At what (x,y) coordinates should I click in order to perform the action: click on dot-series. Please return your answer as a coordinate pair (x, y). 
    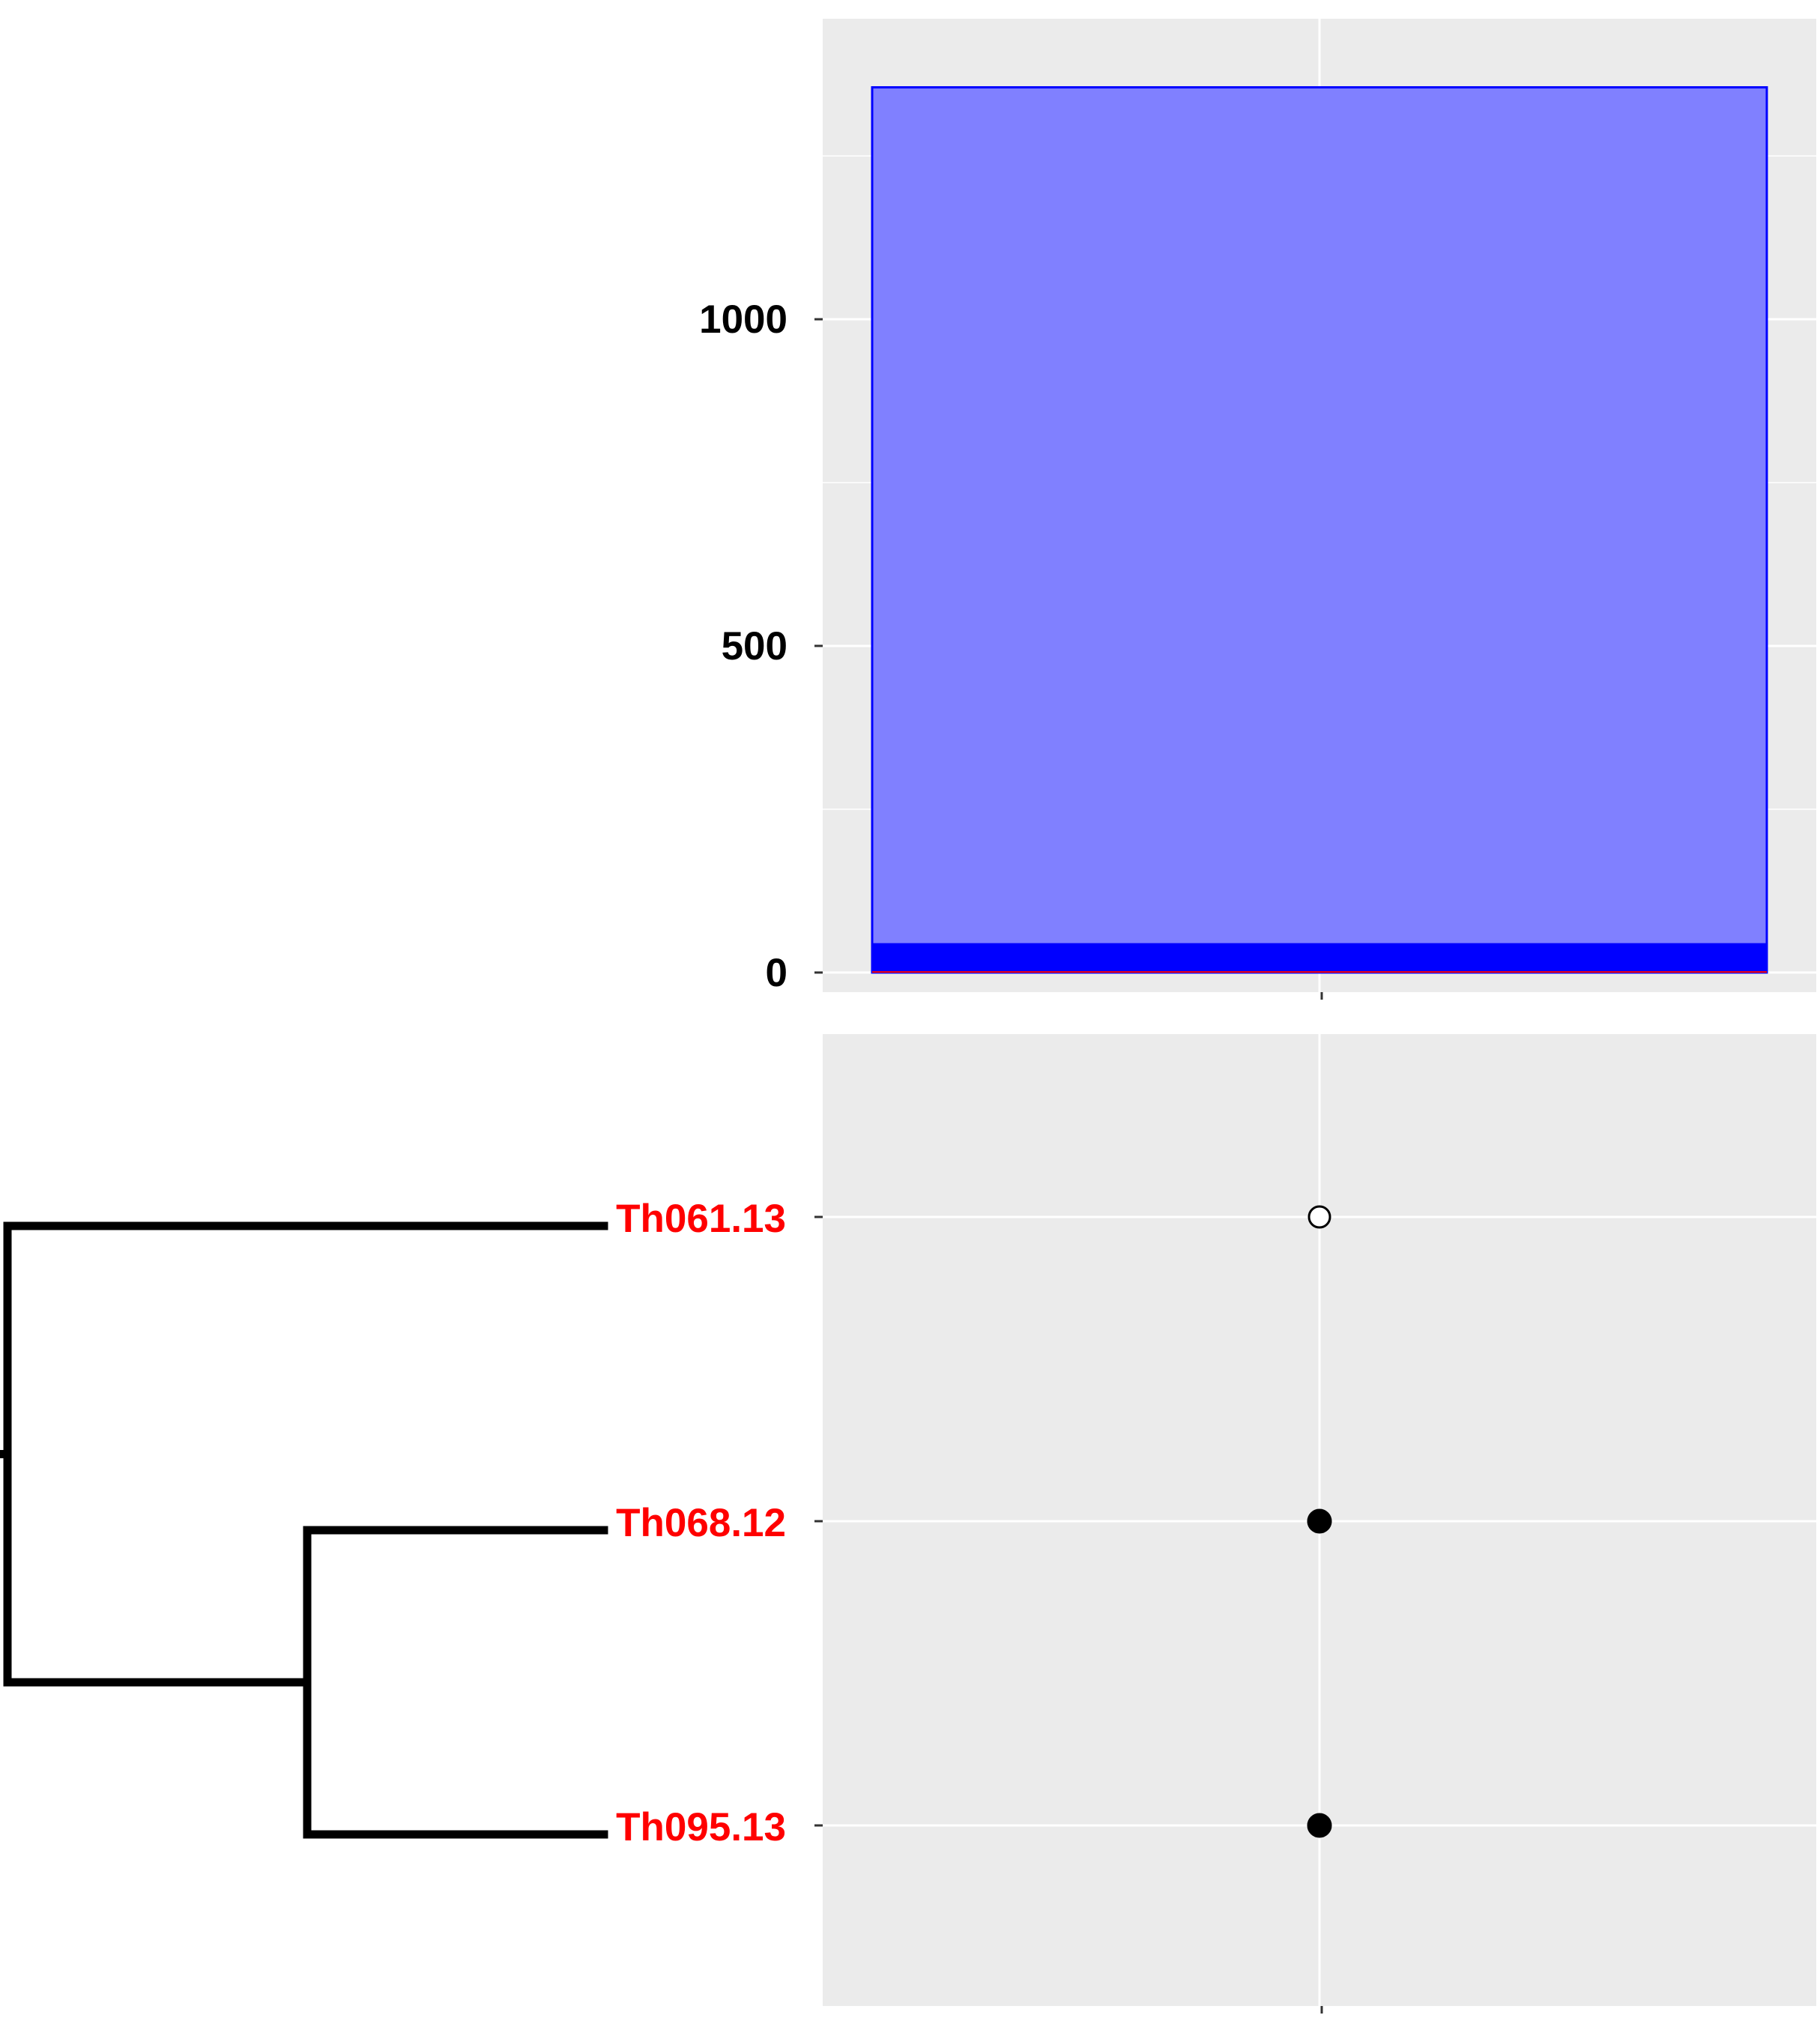
    Looking at the image, I should click on (1319, 1521).